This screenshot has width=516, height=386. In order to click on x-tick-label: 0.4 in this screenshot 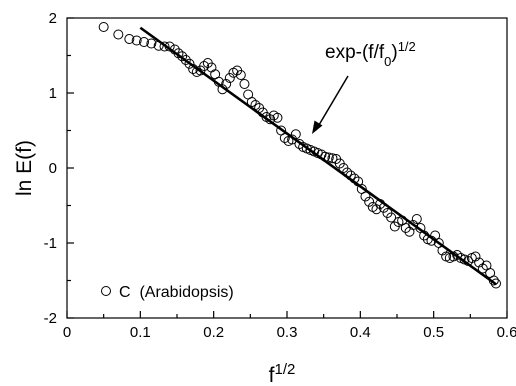, I will do `click(360, 332)`.